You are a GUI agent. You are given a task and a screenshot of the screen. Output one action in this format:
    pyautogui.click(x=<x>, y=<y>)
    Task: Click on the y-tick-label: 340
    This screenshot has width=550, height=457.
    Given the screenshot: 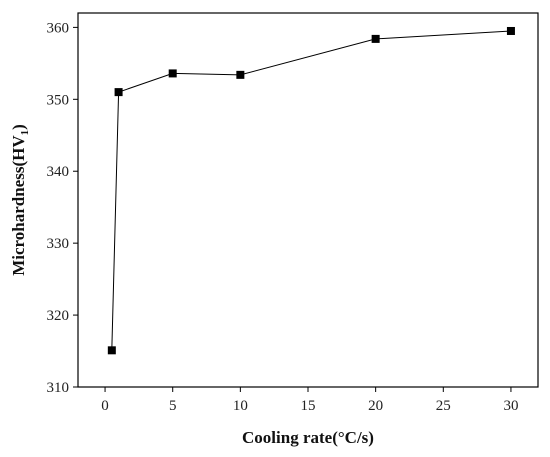 What is the action you would take?
    pyautogui.click(x=58, y=172)
    